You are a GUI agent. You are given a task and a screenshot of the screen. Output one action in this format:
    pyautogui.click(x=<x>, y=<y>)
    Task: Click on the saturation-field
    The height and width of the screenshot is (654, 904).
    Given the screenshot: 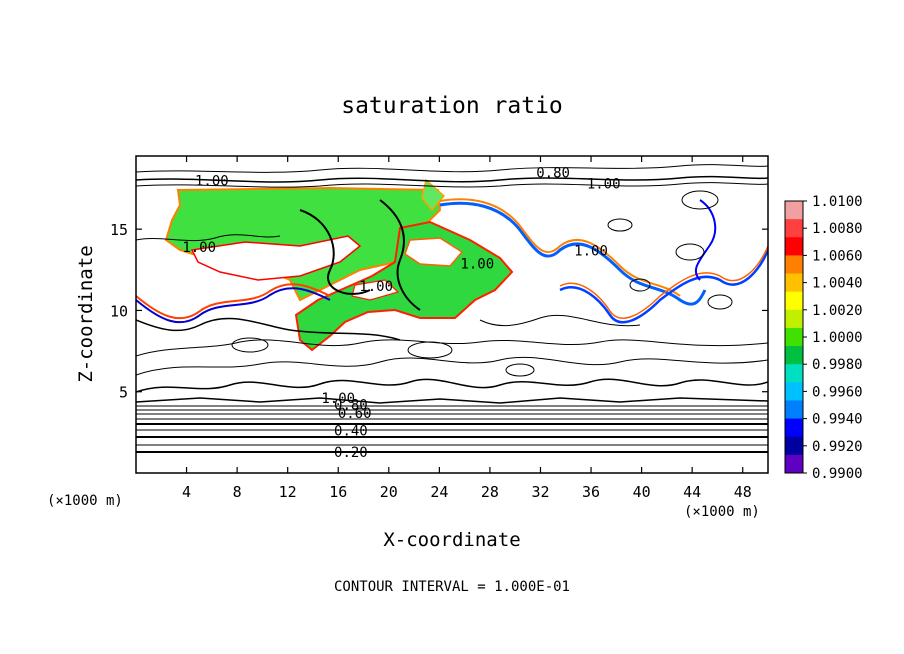 What is the action you would take?
    pyautogui.click(x=339, y=265)
    